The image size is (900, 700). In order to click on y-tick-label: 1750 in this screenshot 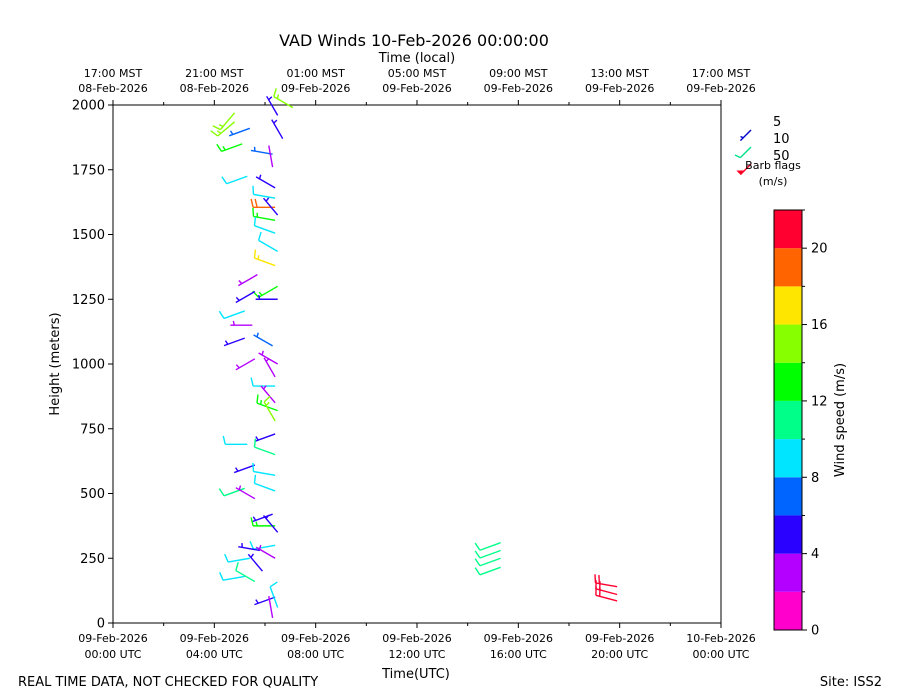, I will do `click(88, 170)`.